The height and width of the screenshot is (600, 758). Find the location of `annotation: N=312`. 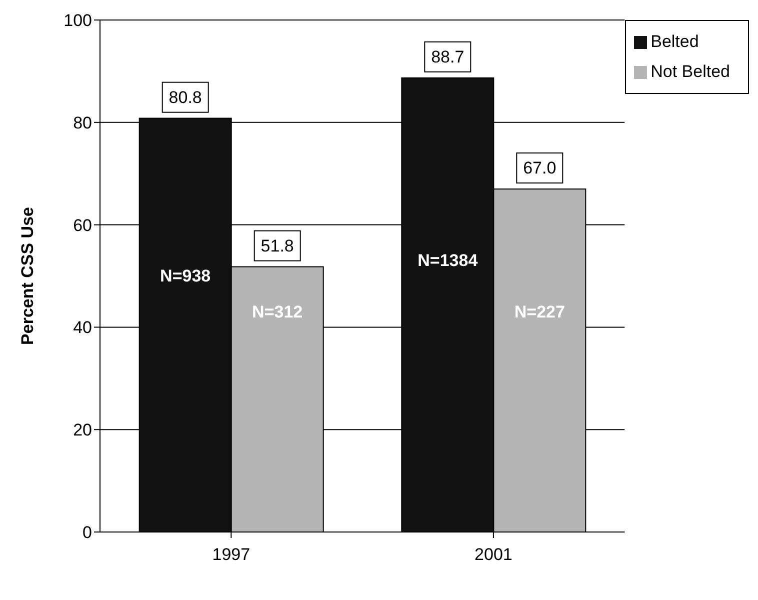

annotation: N=312 is located at coordinates (277, 312).